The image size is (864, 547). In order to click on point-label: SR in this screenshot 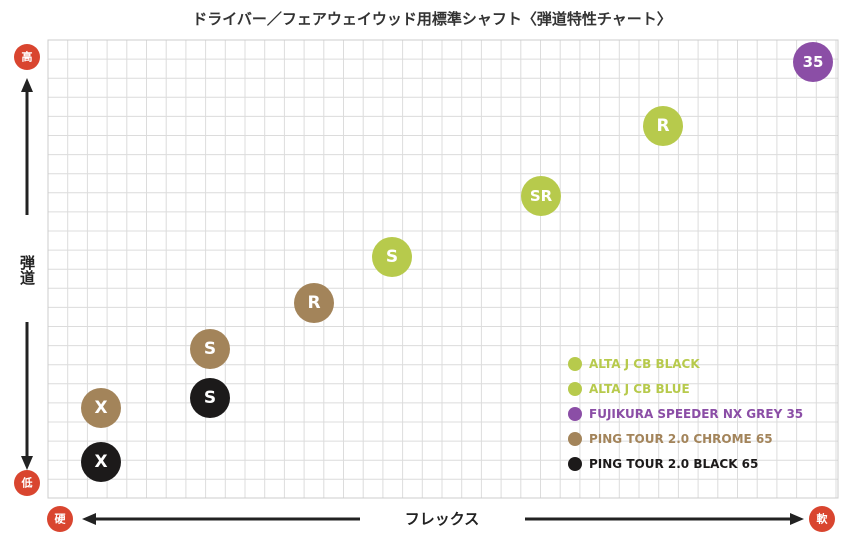, I will do `click(541, 196)`.